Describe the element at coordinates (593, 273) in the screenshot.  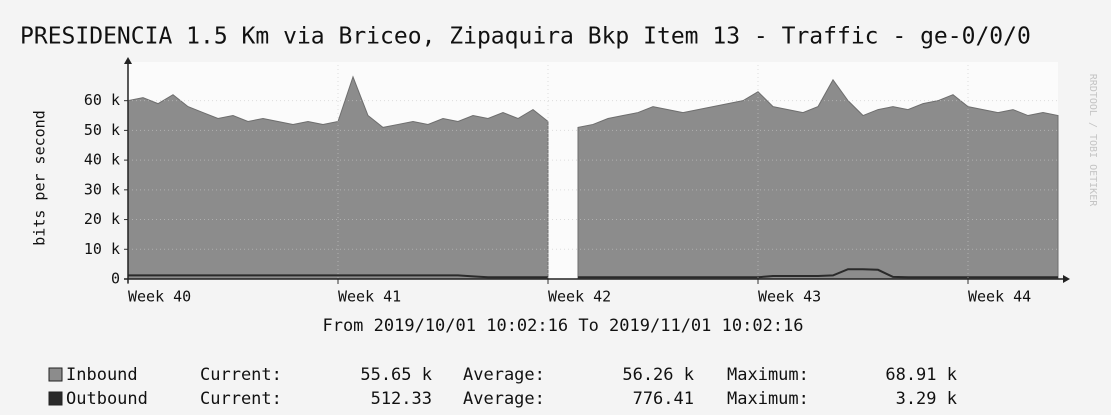
I see `outbound-line` at that location.